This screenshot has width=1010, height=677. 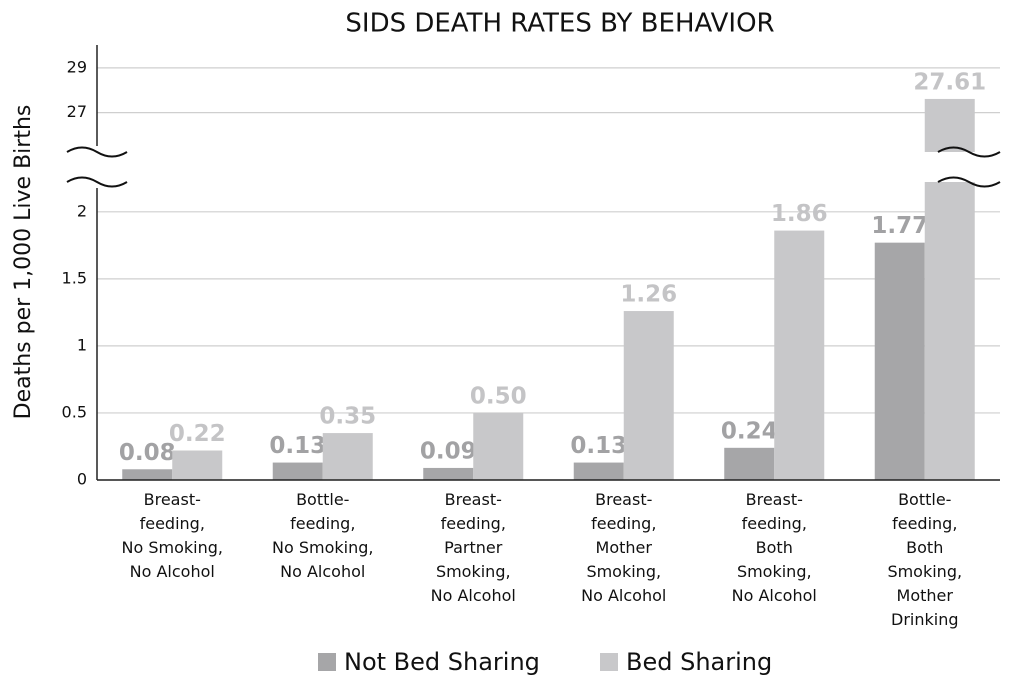 What do you see at coordinates (899, 226) in the screenshot?
I see `value-label: 1.77` at bounding box center [899, 226].